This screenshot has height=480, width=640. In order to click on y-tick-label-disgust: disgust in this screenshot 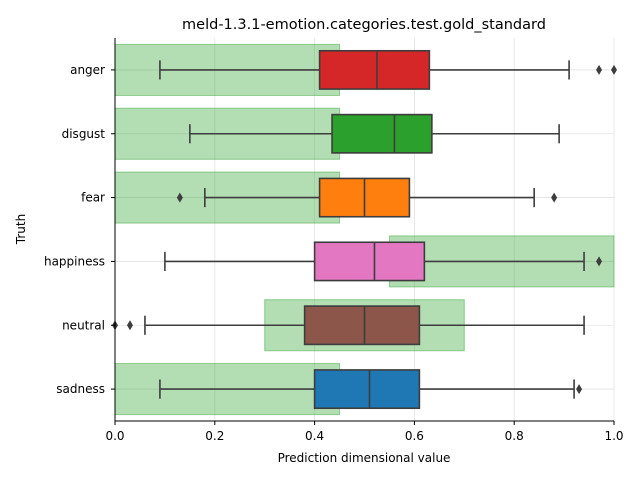, I will do `click(84, 134)`.